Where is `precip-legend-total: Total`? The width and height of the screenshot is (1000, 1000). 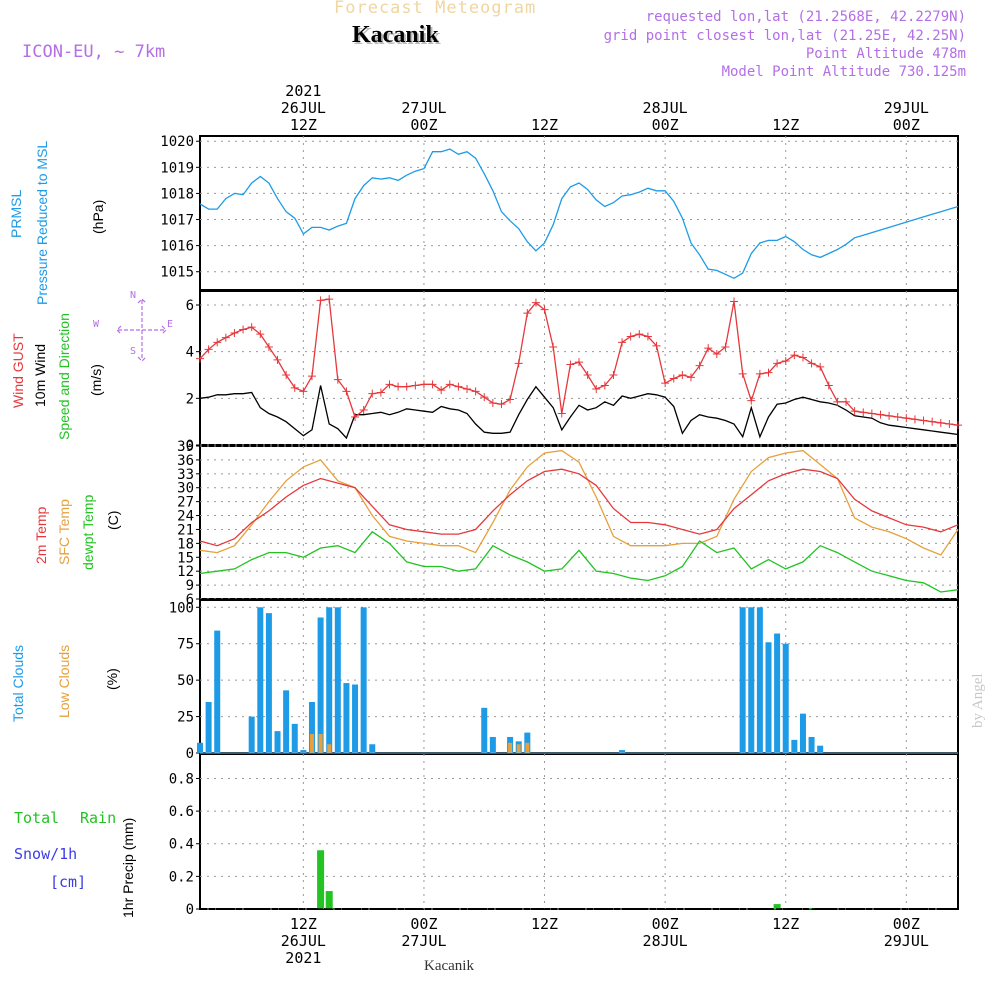 precip-legend-total: Total is located at coordinates (37, 818).